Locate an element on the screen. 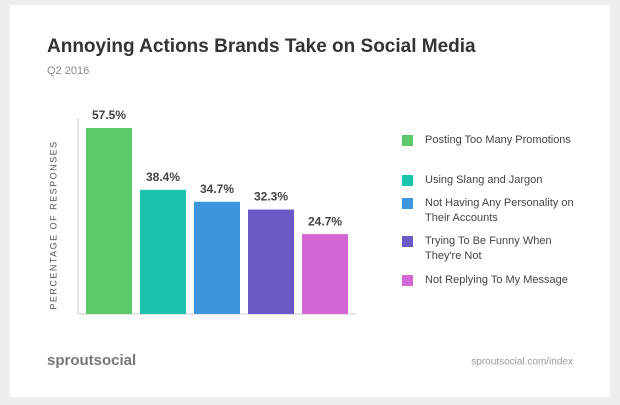 The height and width of the screenshot is (405, 620). y-axis-label: PERCENTAGE OF RESPONSES is located at coordinates (53, 224).